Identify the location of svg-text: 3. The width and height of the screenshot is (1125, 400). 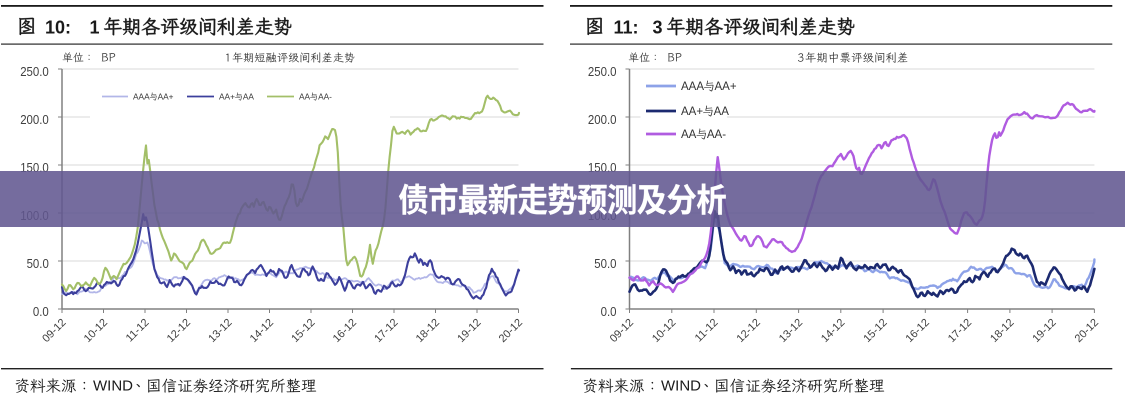
(658, 27).